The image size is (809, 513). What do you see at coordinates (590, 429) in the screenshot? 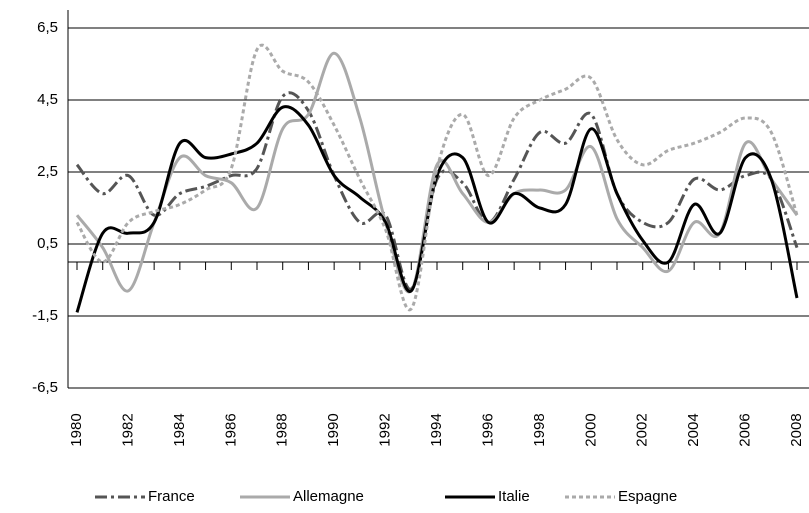
I see `x-tick-label: 2000` at bounding box center [590, 429].